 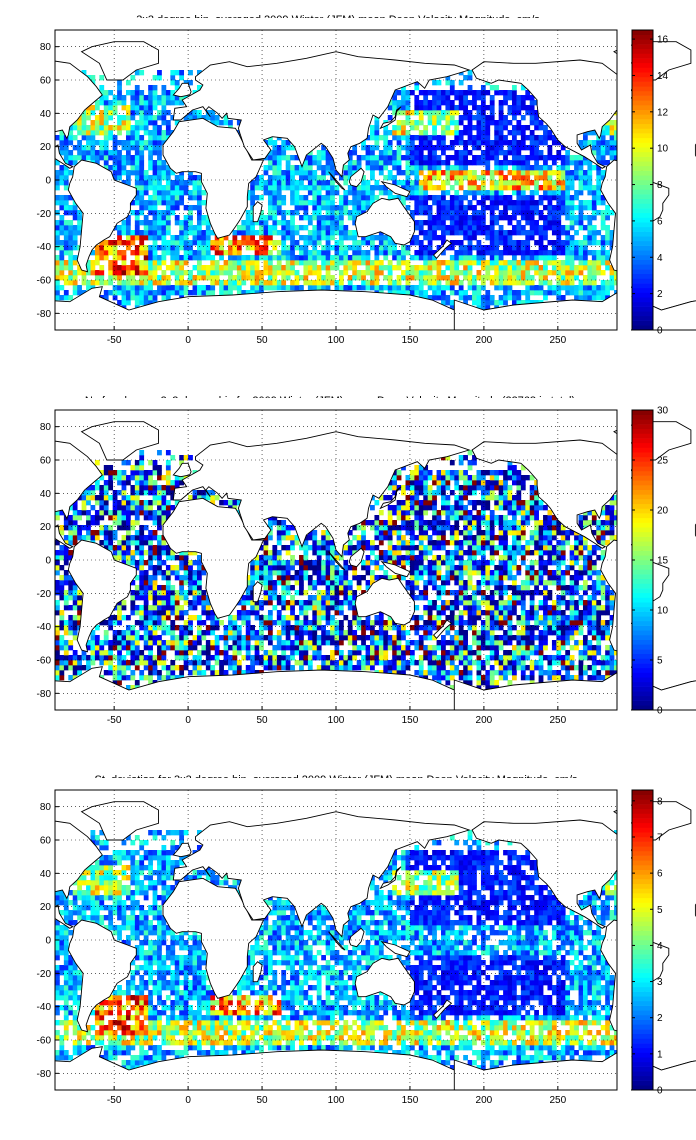 I want to click on y-tick-label: 60, so click(x=46, y=81).